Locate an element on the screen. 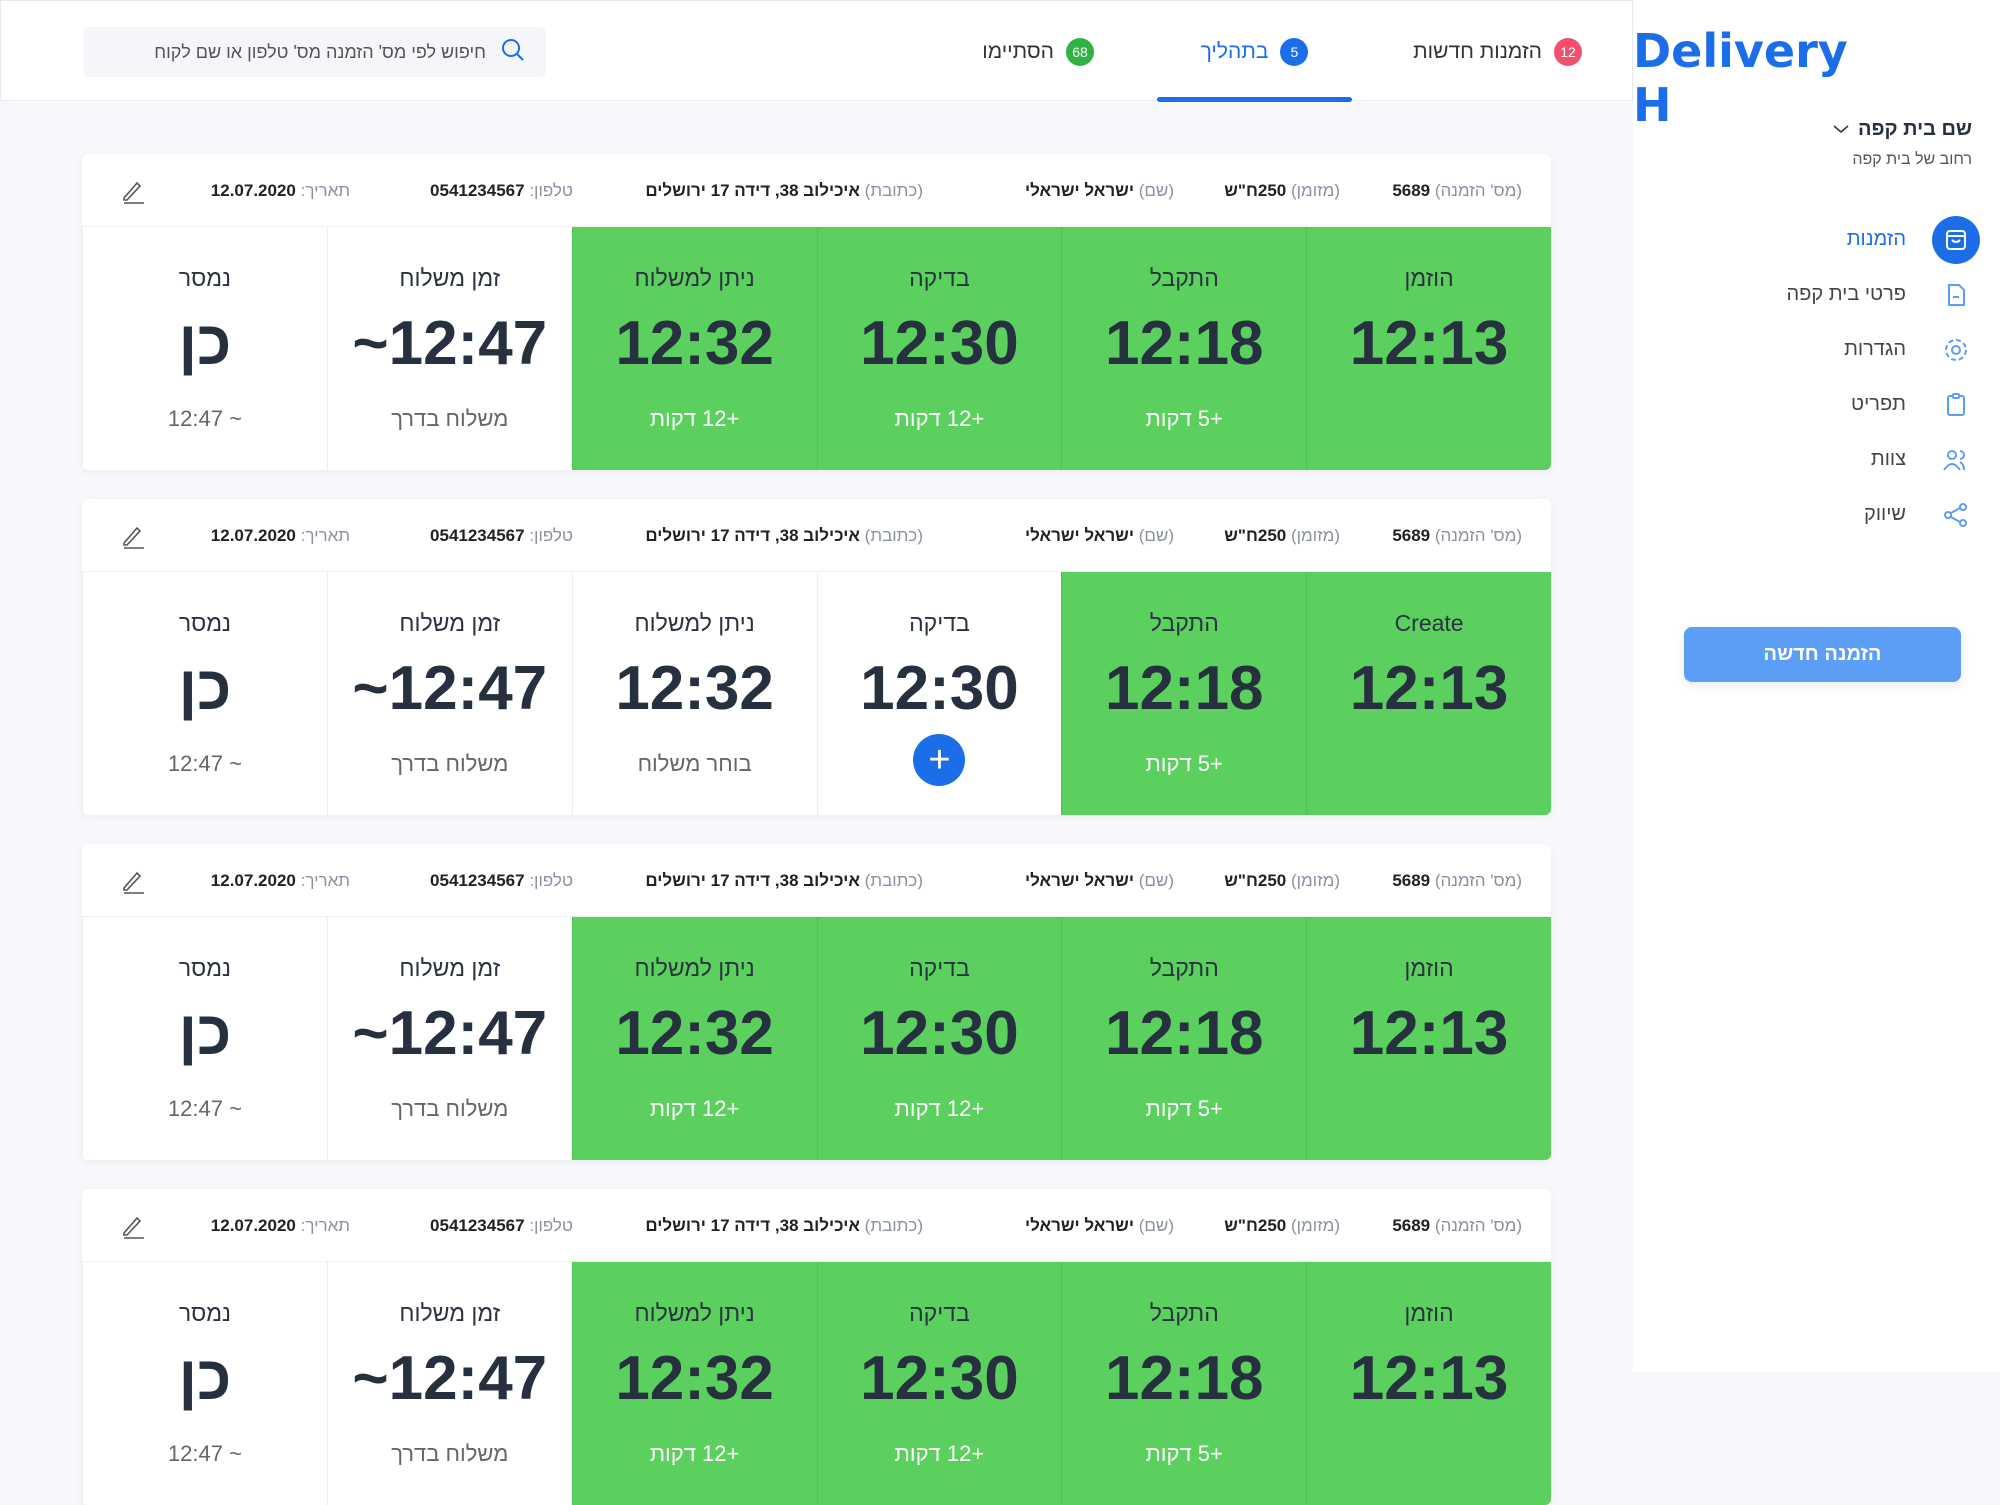  step-label: בדיקה is located at coordinates (939, 623).